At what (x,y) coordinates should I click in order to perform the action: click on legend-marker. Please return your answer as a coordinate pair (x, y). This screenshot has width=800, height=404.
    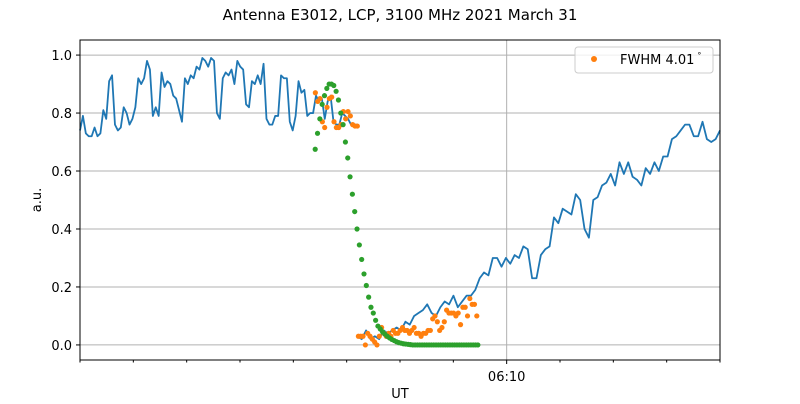
    Looking at the image, I should click on (594, 59).